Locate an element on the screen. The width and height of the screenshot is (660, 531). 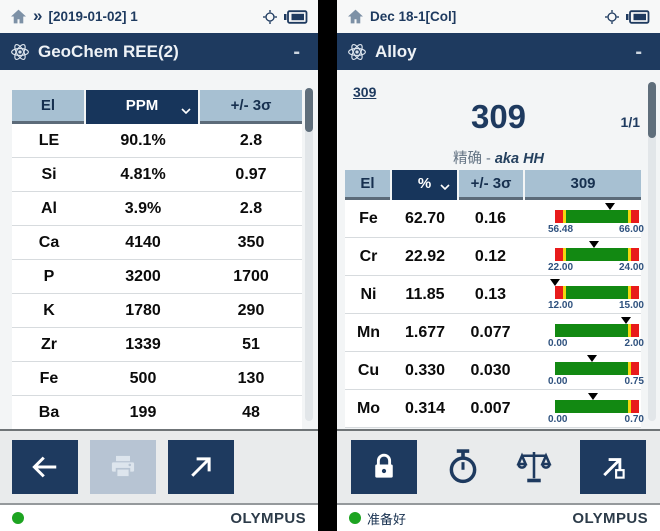
table-row: Ca 4140 350 is located at coordinates (157, 243).